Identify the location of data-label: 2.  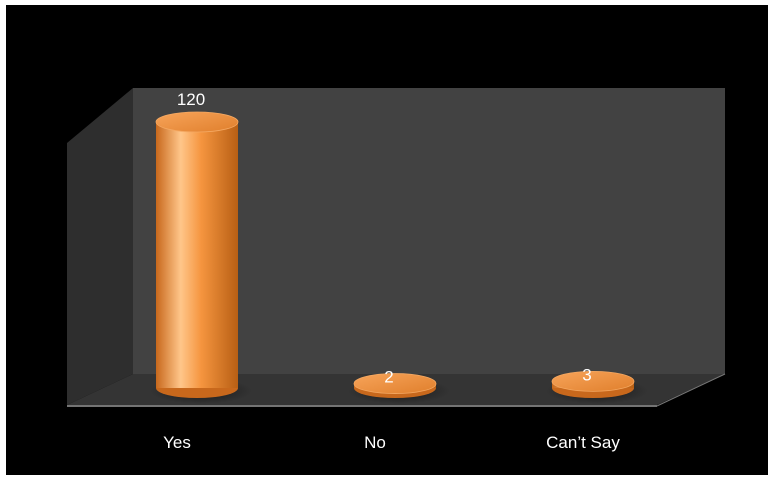
(388, 377).